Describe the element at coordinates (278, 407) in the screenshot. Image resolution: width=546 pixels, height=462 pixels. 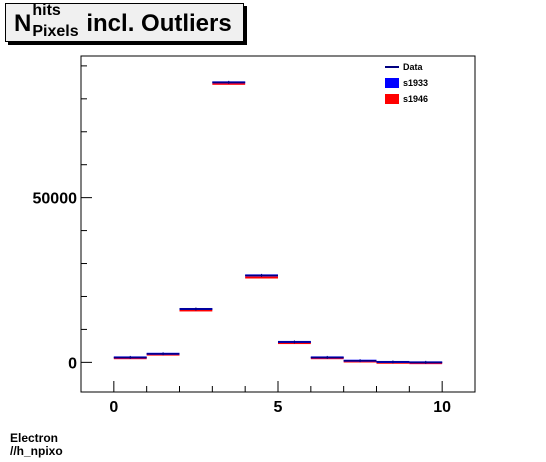
I see `x-tick-label: 5` at that location.